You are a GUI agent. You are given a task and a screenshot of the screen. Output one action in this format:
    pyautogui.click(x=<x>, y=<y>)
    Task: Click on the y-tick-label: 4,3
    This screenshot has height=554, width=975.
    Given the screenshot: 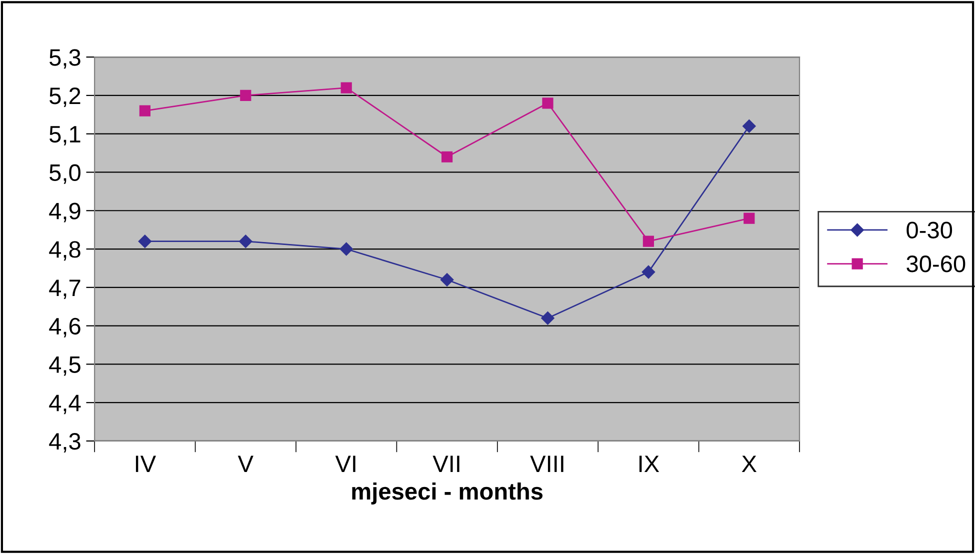 What is the action you would take?
    pyautogui.click(x=64, y=443)
    